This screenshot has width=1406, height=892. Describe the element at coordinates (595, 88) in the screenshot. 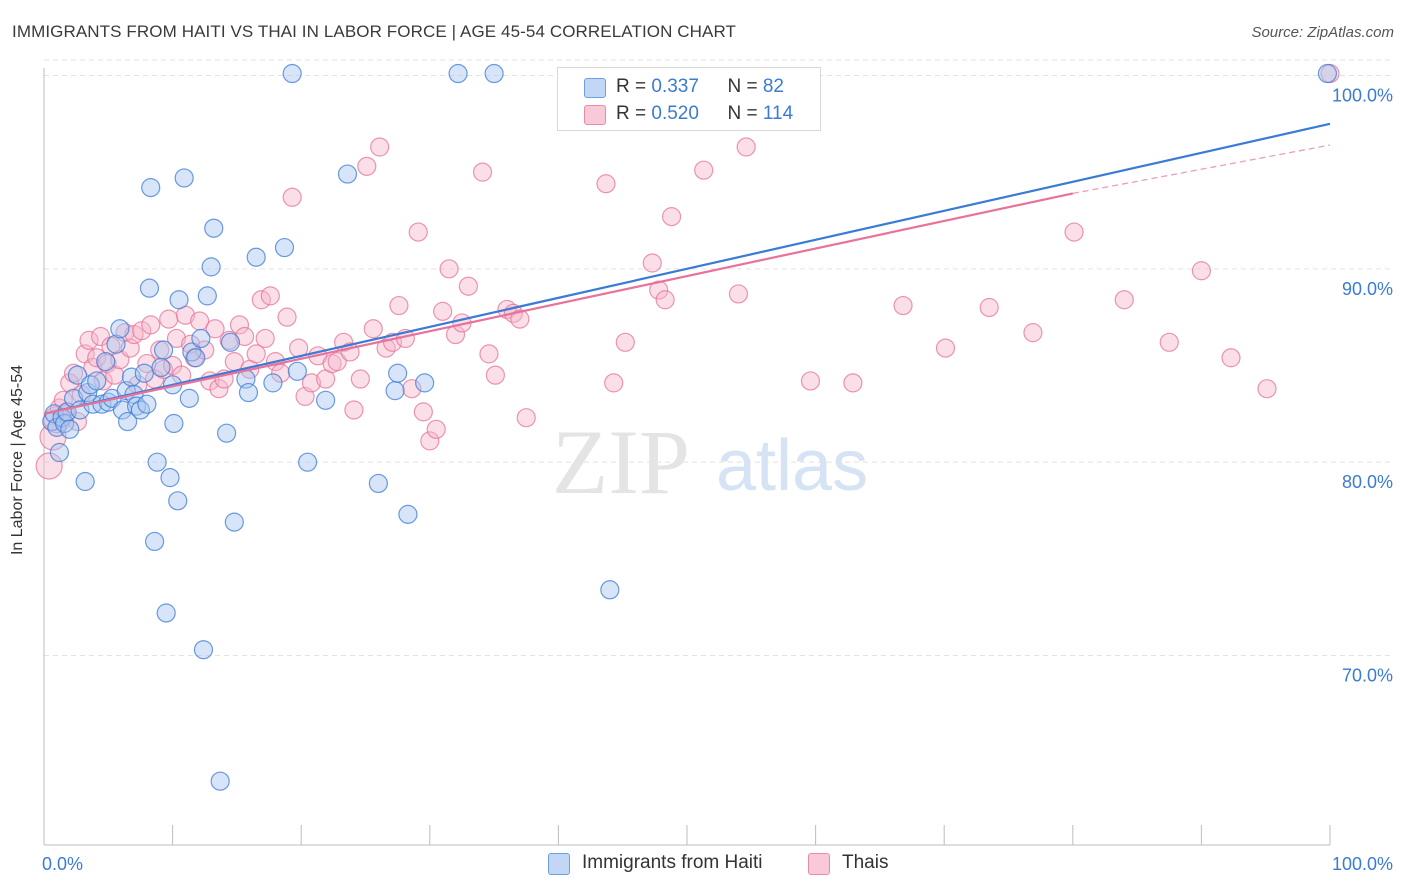

I see `haiti-swatch` at that location.